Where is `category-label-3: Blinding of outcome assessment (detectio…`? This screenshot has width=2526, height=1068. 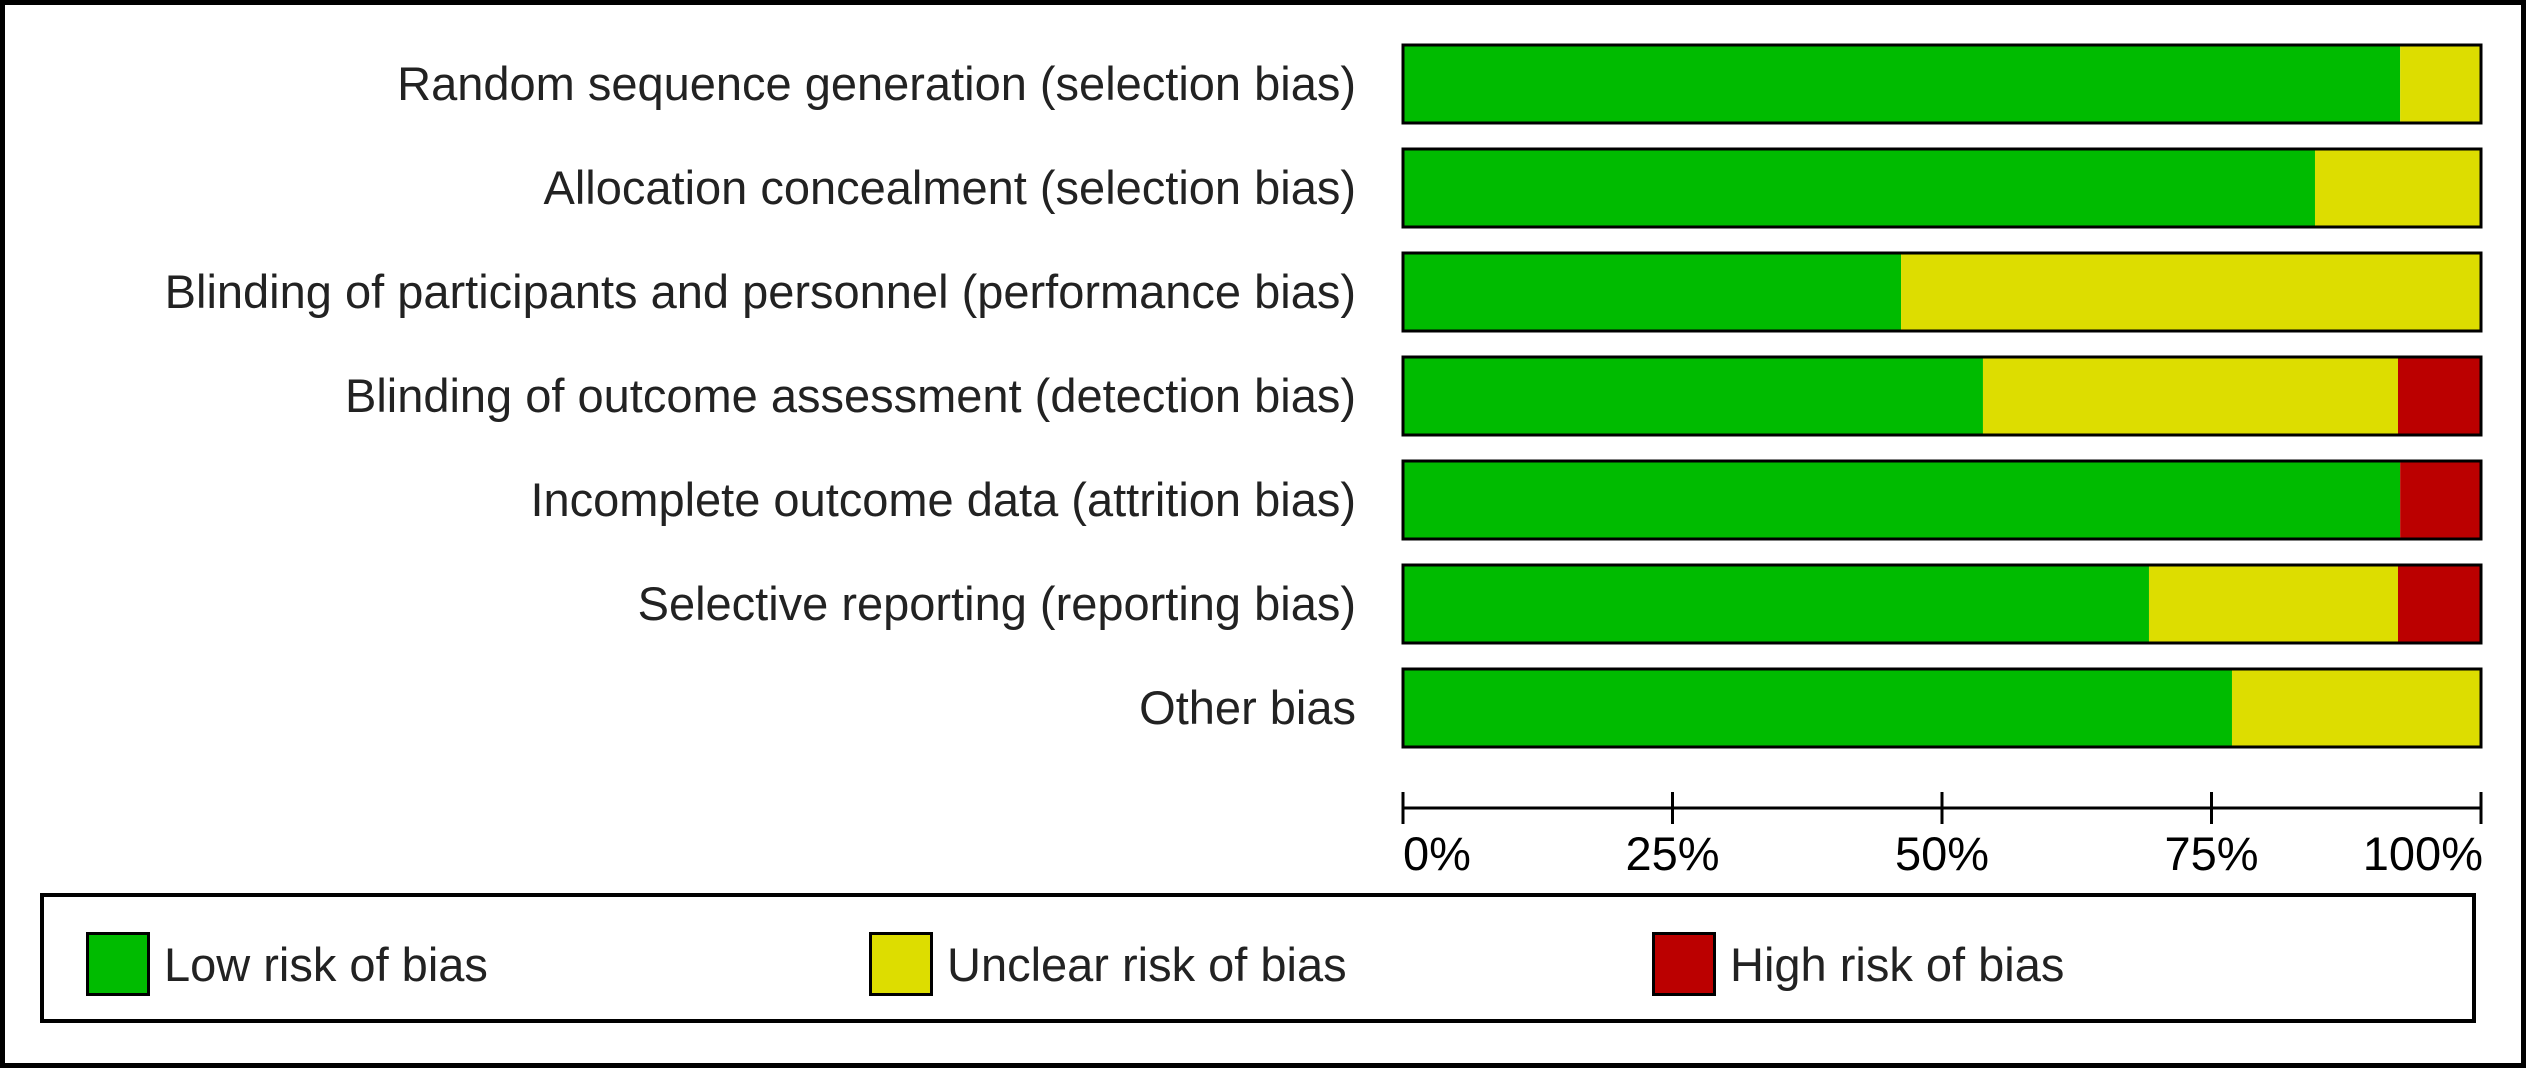
category-label-3: Blinding of outcome assessment (detectio… is located at coordinates (850, 395).